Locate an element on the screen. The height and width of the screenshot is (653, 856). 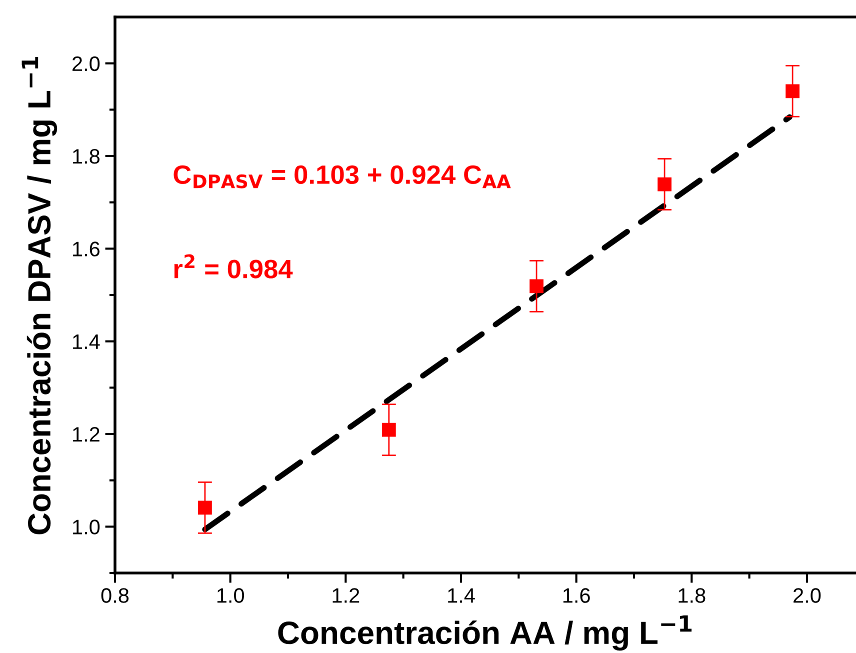
x-axis-title: Concentración AA / mg L$^{−1}$ is located at coordinates (485, 633).